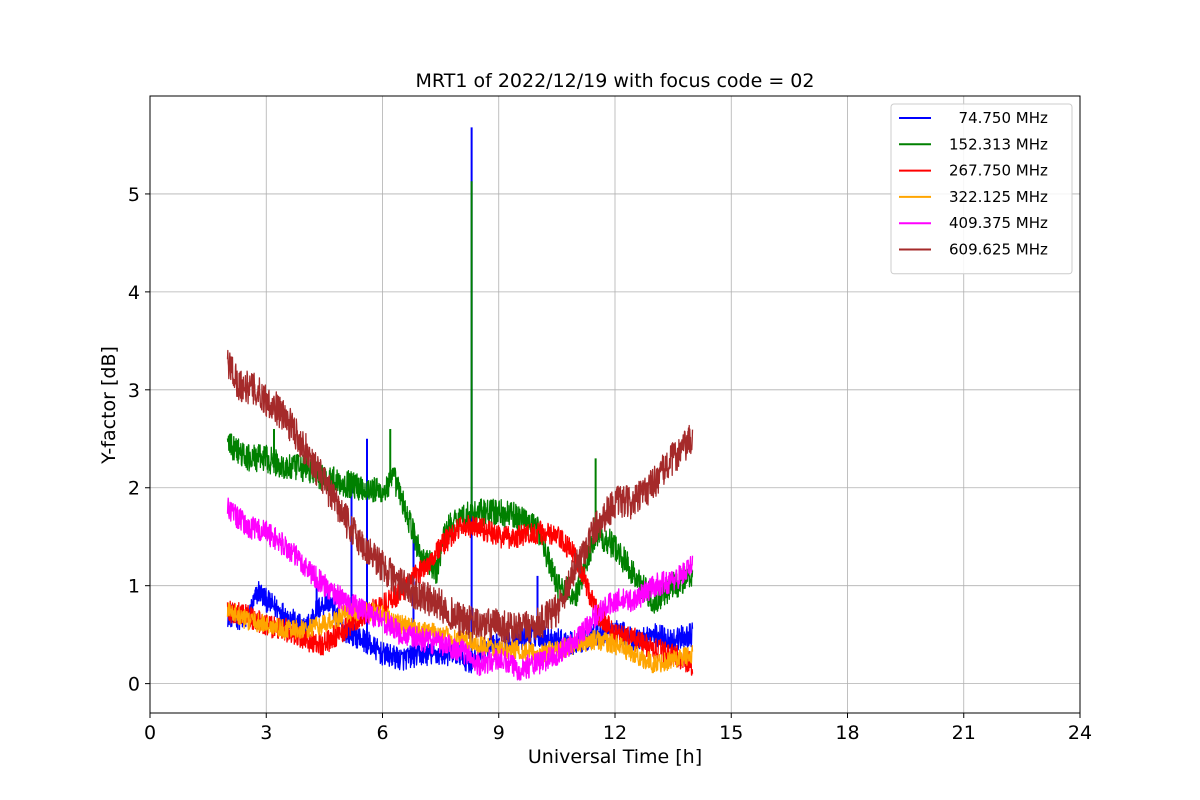  I want to click on legend-box, so click(981, 189).